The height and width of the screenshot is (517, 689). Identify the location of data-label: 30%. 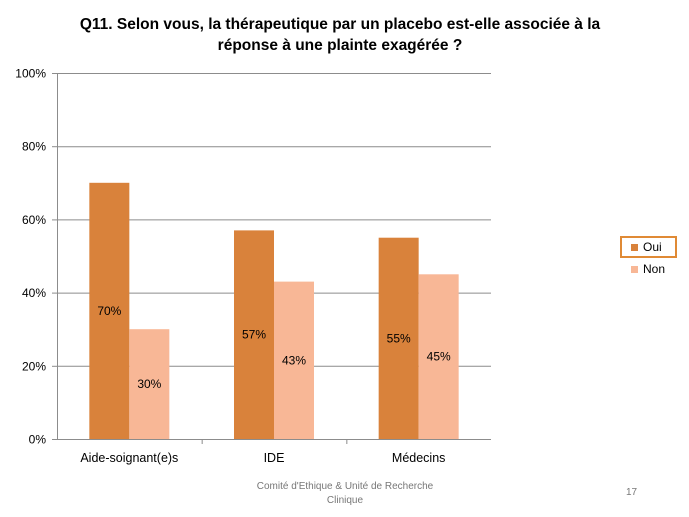
(149, 384).